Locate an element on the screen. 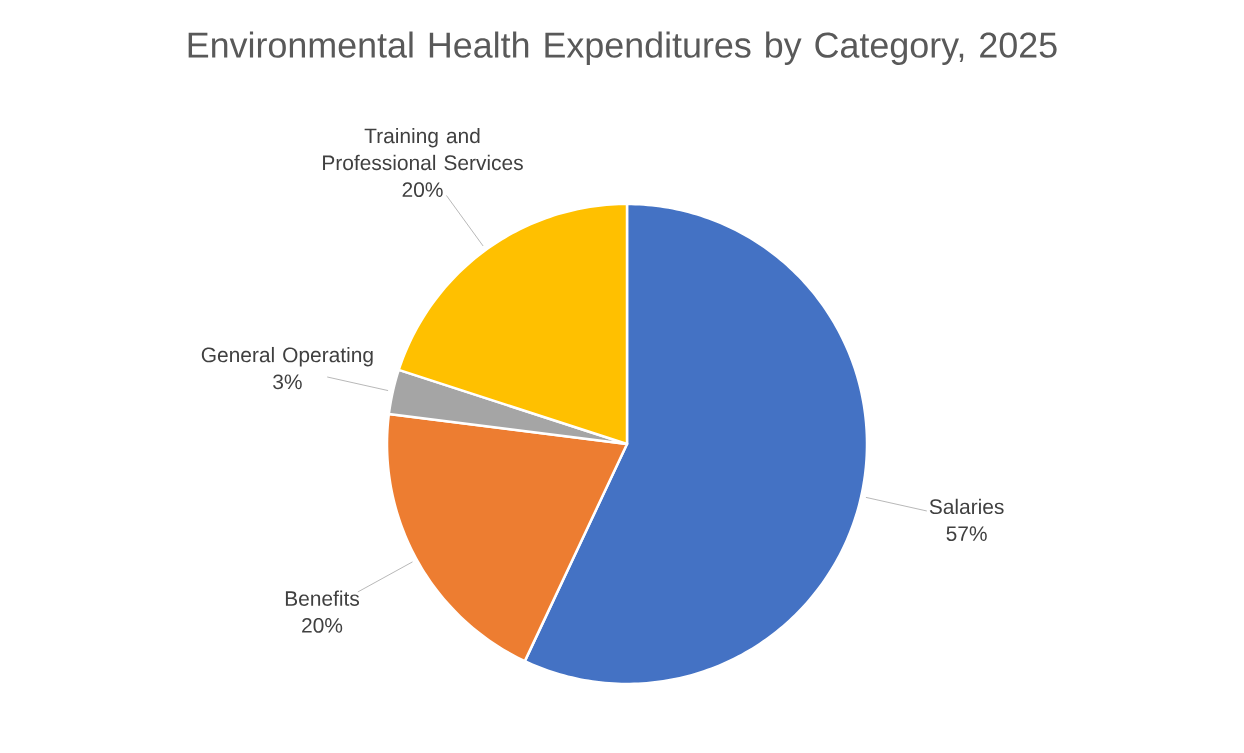  slice-label: Training and Professional Services is located at coordinates (423, 149).